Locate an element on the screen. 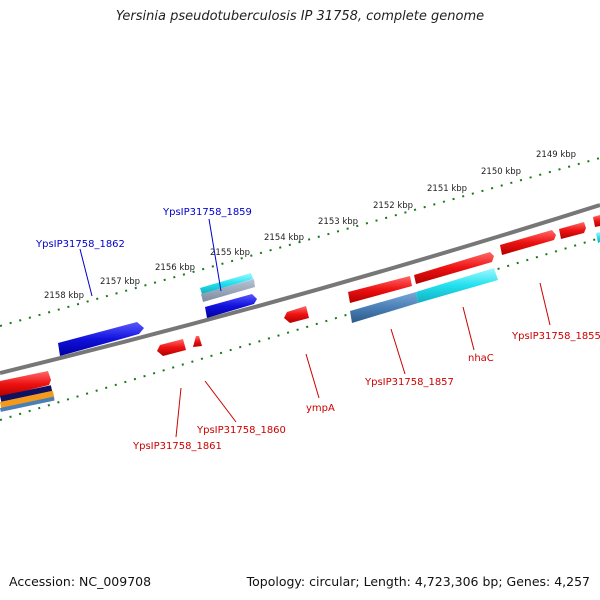  cds-reverse-red-ympA is located at coordinates (296, 314).